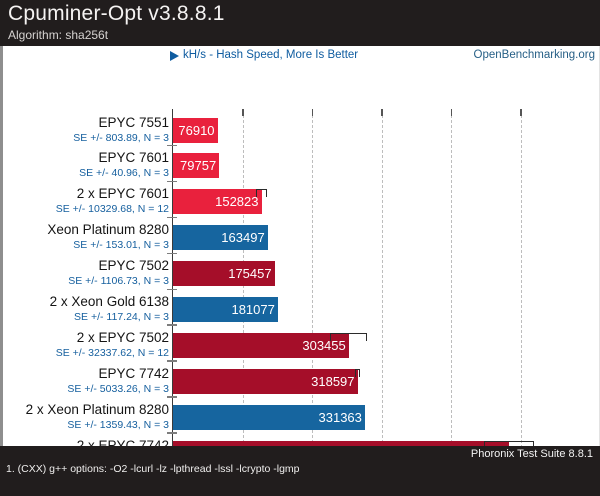 The image size is (600, 496). I want to click on result-bar: 79757, so click(196, 166).